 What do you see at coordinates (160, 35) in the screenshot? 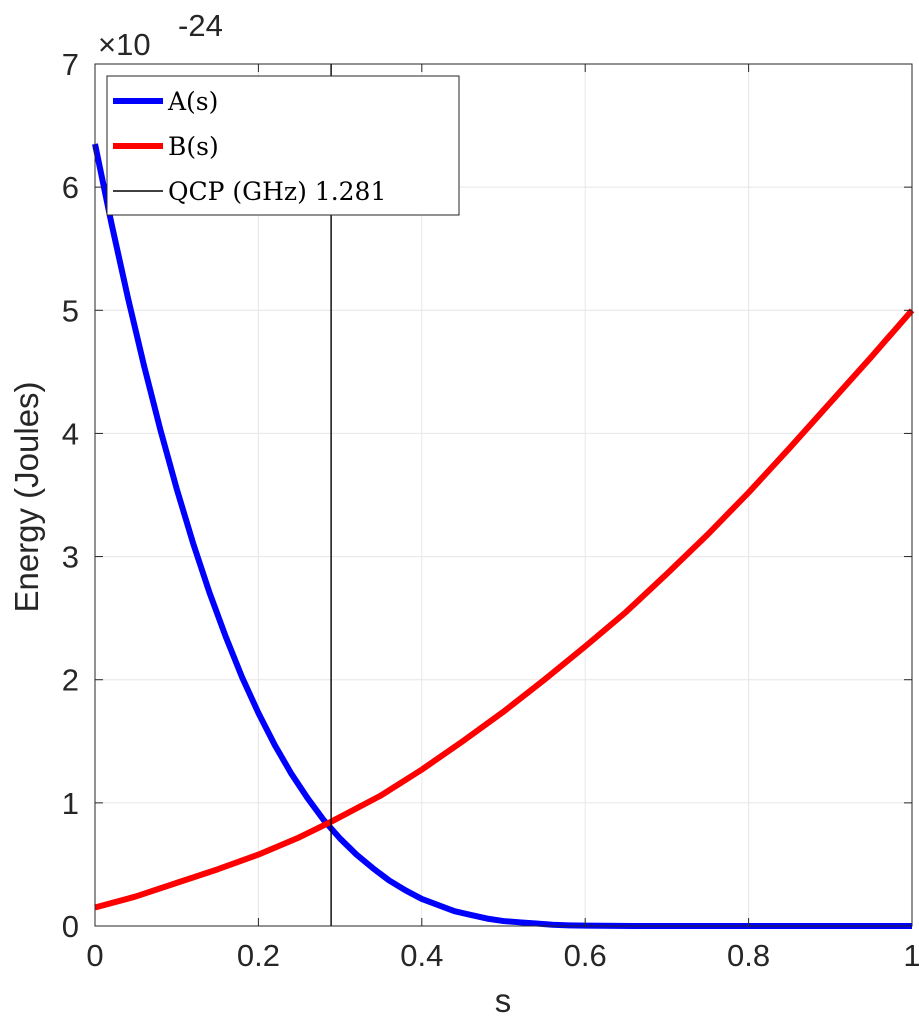
I see `exponent-label: ×10 -24` at bounding box center [160, 35].